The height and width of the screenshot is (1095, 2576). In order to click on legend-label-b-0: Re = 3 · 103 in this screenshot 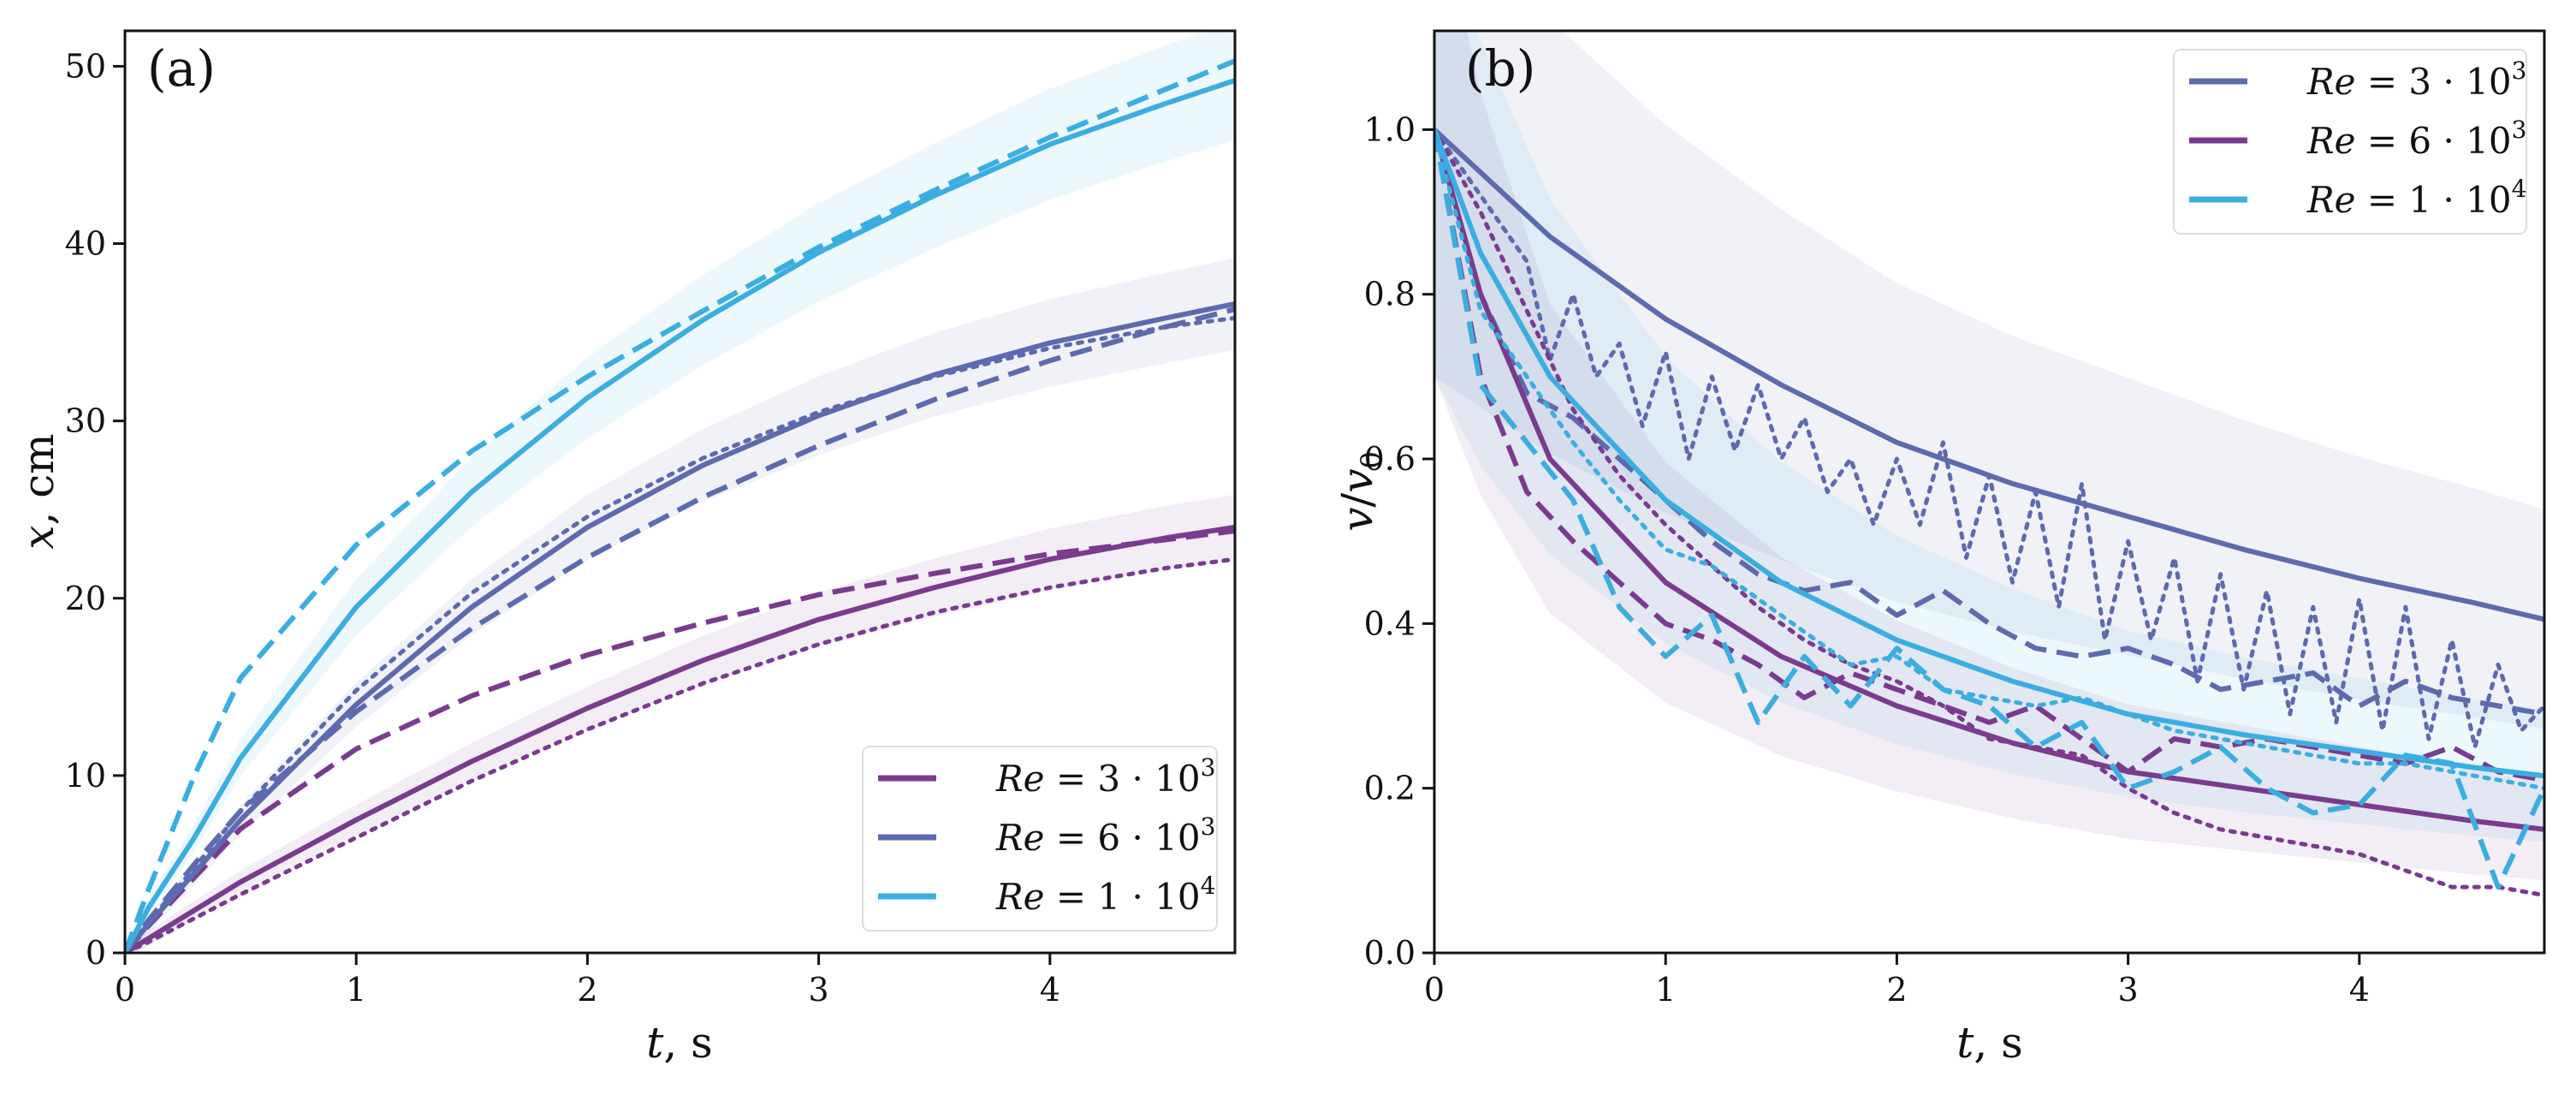, I will do `click(2416, 80)`.